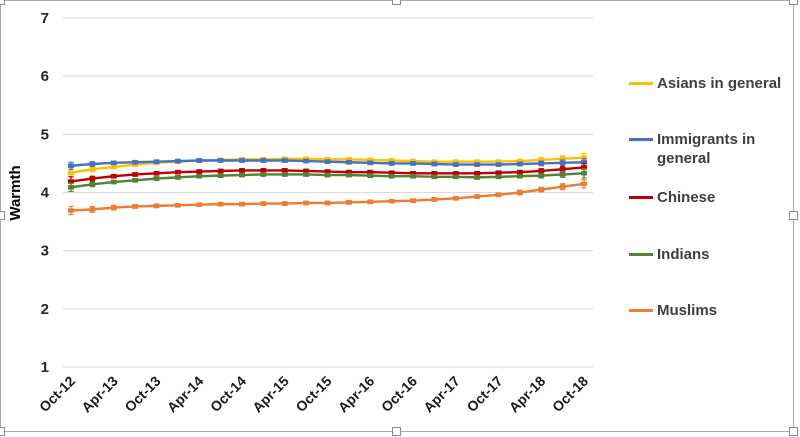 This screenshot has width=800, height=437. What do you see at coordinates (396, 2) in the screenshot?
I see `selection-handle-top-center` at bounding box center [396, 2].